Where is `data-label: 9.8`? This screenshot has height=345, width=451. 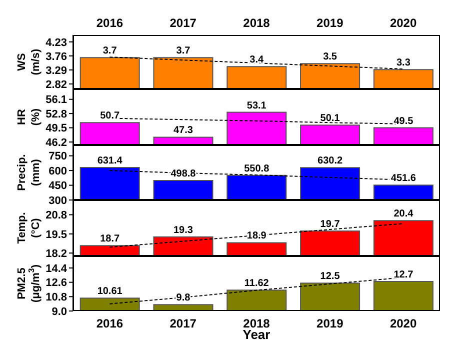
data-label: 9.8 is located at coordinates (183, 298).